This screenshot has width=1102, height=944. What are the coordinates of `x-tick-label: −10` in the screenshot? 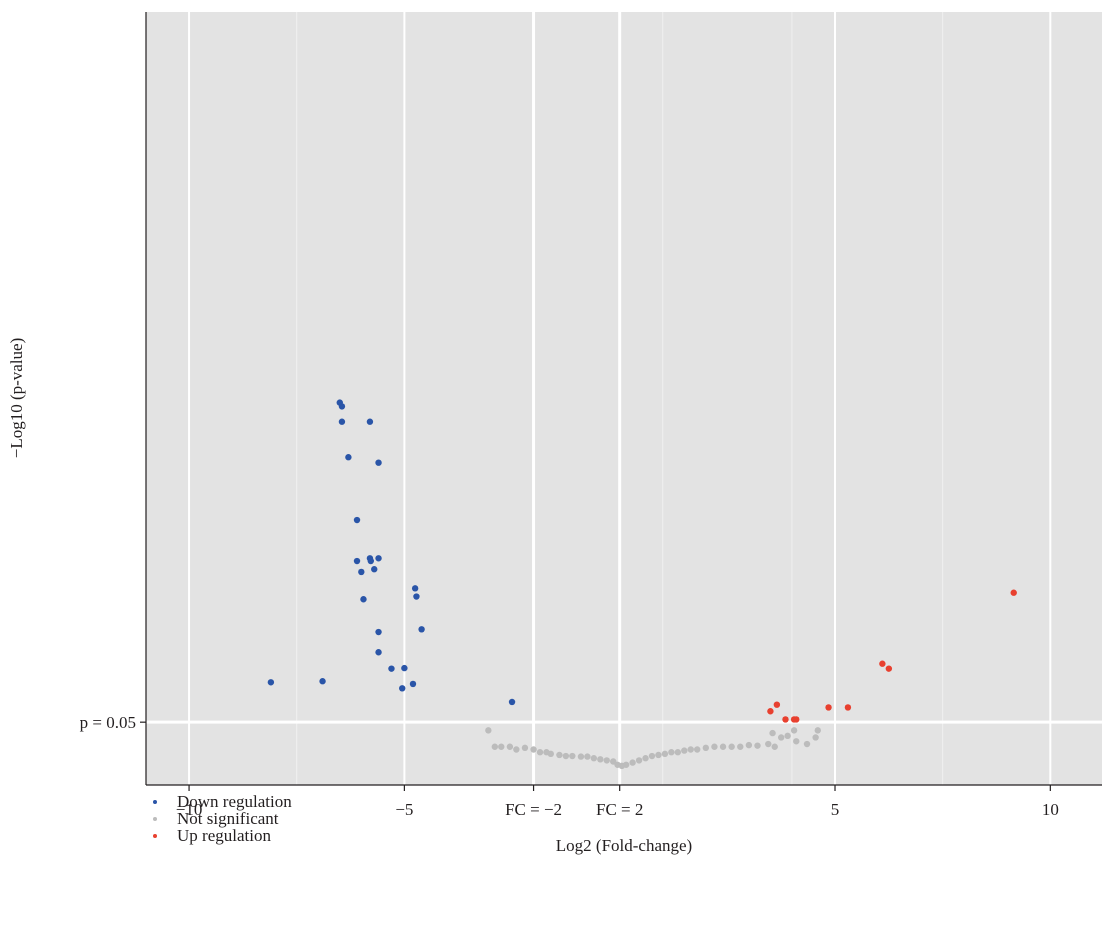 It's located at (189, 809).